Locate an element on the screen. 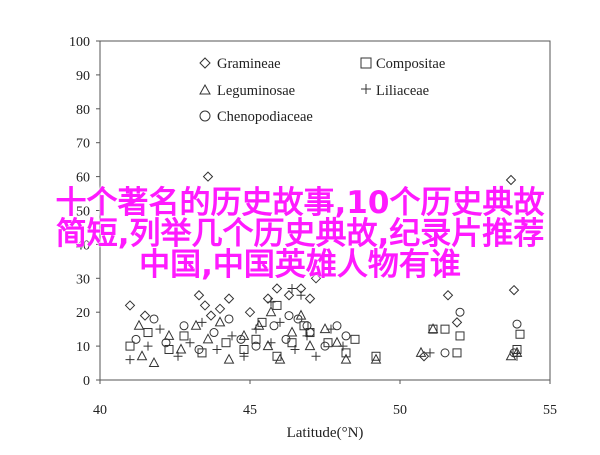 Image resolution: width=600 pixels, height=455 pixels. legend-plus-icon is located at coordinates (366, 89).